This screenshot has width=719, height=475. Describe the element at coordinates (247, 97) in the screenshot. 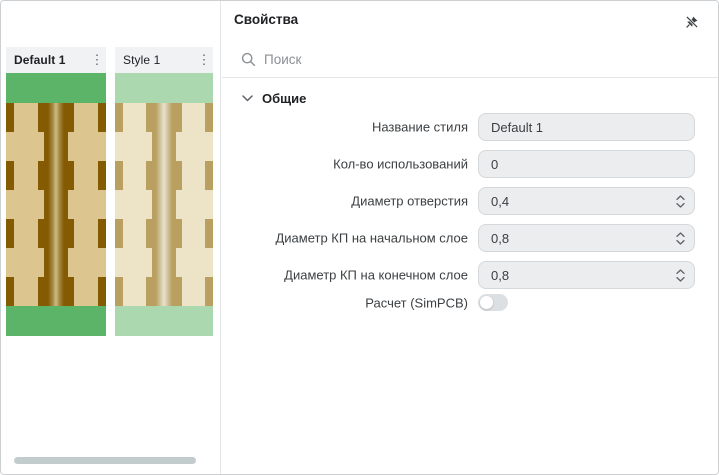

I see `chevron-down-icon` at that location.